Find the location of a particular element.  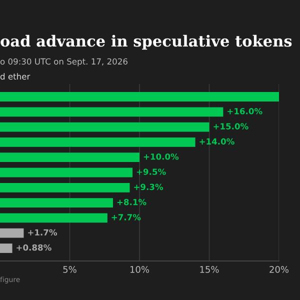

data-label: +16.0% is located at coordinates (245, 111).